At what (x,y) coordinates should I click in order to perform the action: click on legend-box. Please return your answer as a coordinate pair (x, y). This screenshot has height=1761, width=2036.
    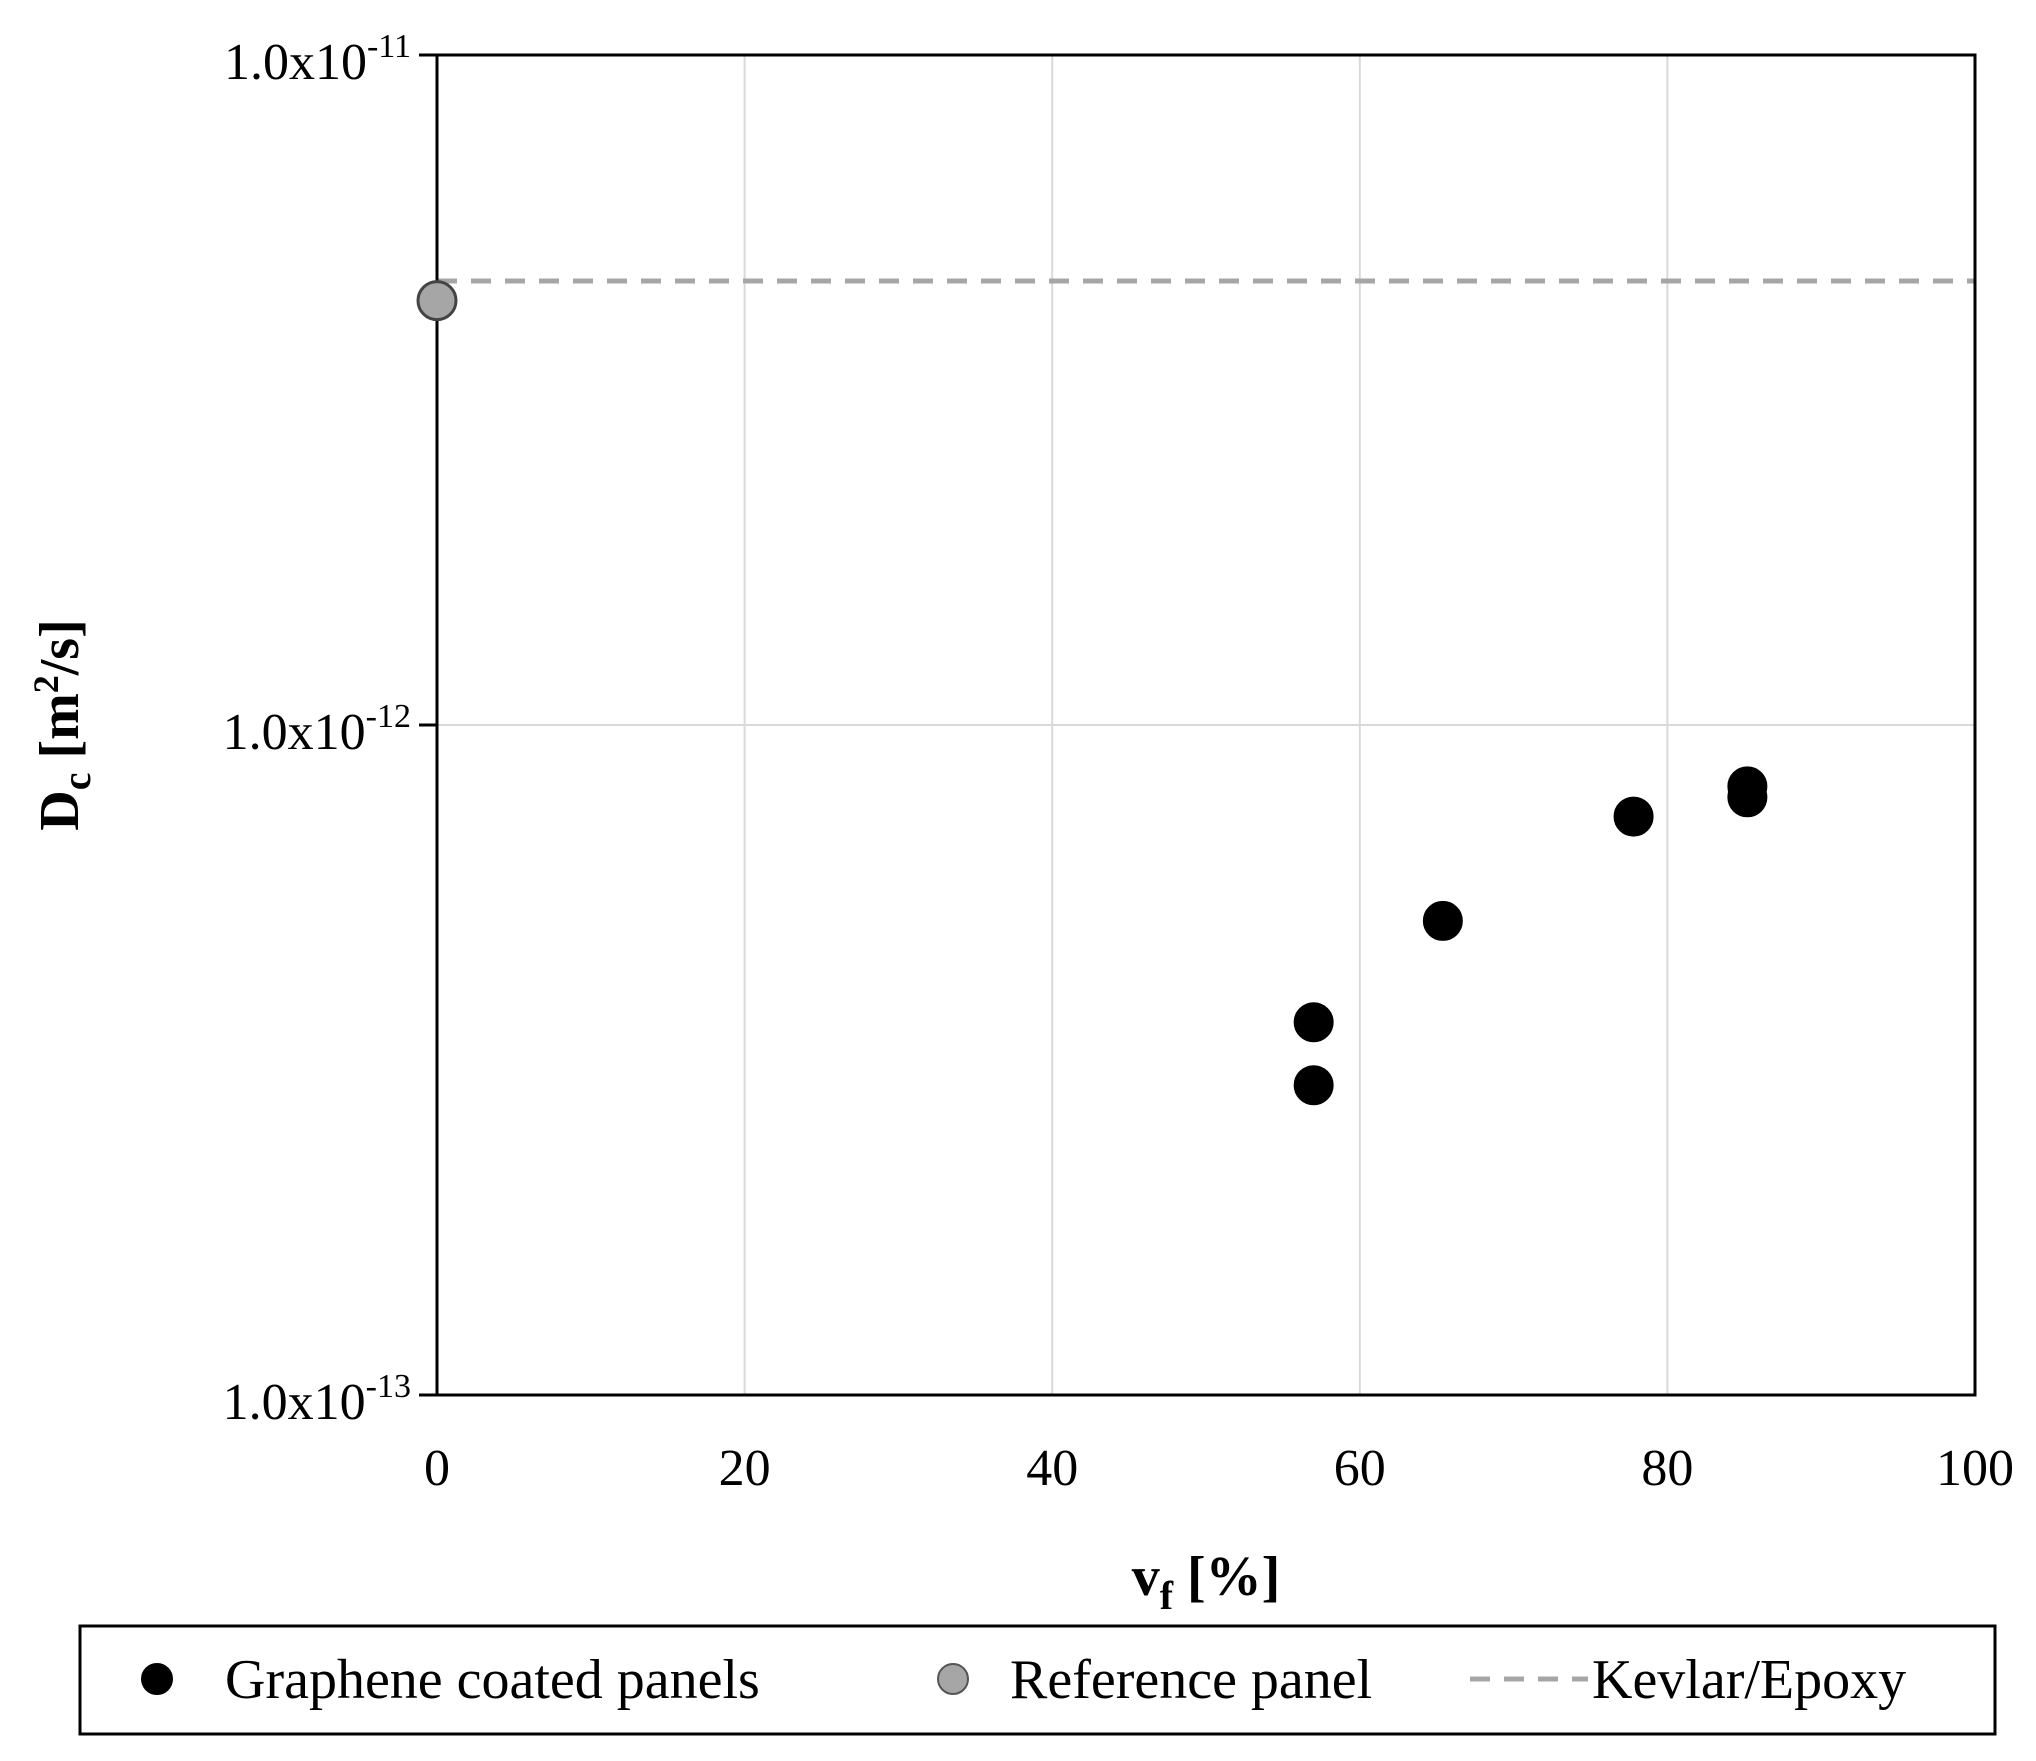
    Looking at the image, I should click on (1037, 1680).